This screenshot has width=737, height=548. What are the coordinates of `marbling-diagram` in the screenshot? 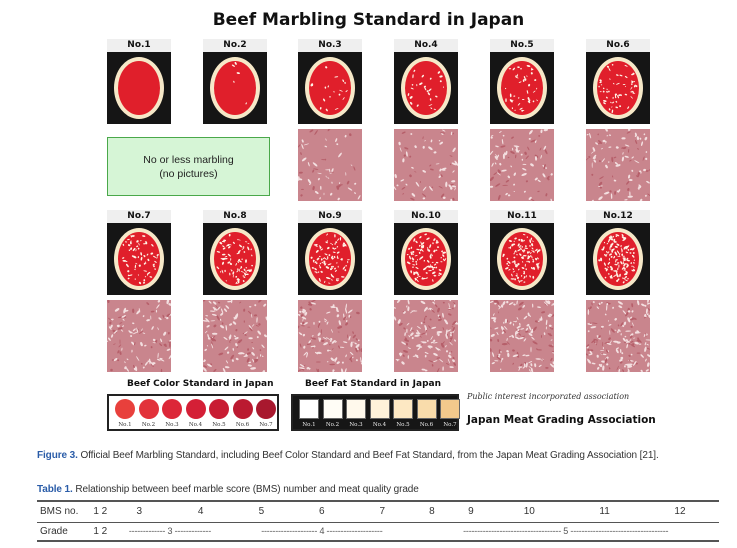 It's located at (618, 88).